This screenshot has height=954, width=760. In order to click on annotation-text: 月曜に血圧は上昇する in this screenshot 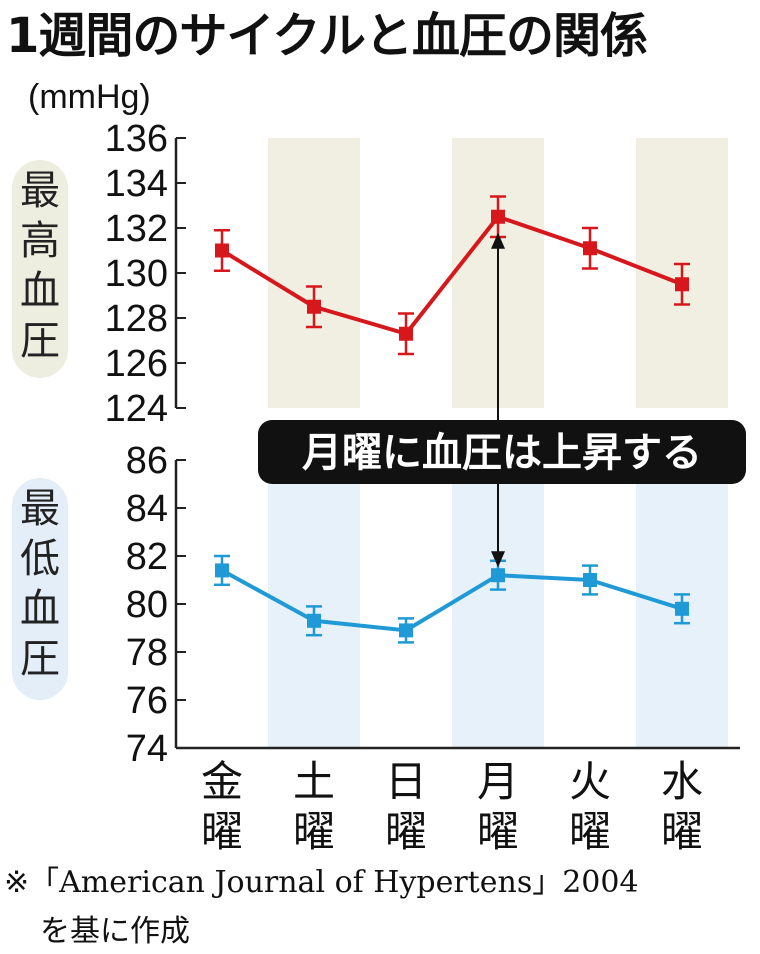, I will do `click(502, 453)`.